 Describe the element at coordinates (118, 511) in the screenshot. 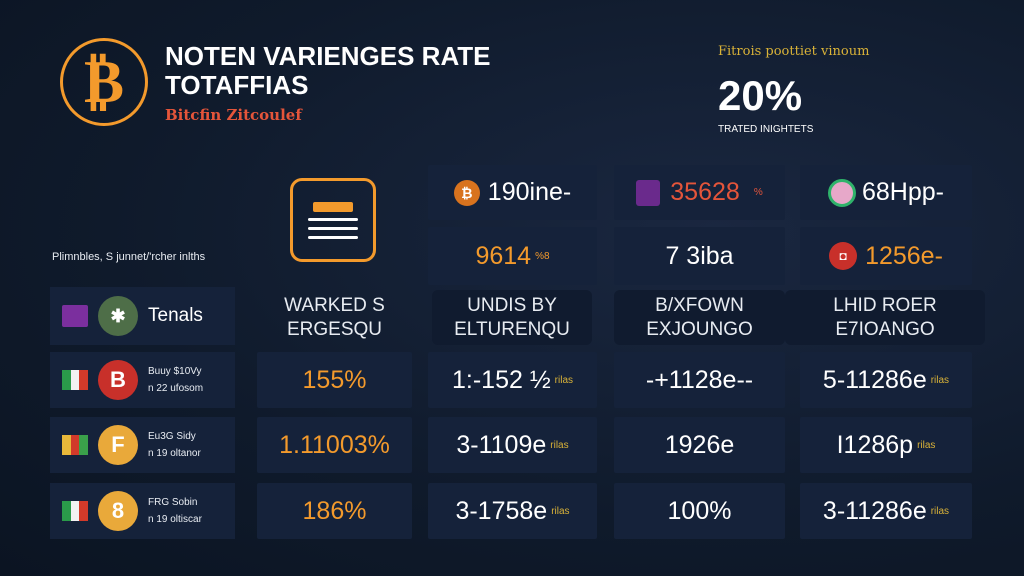

I see `coin-icon: 8` at that location.